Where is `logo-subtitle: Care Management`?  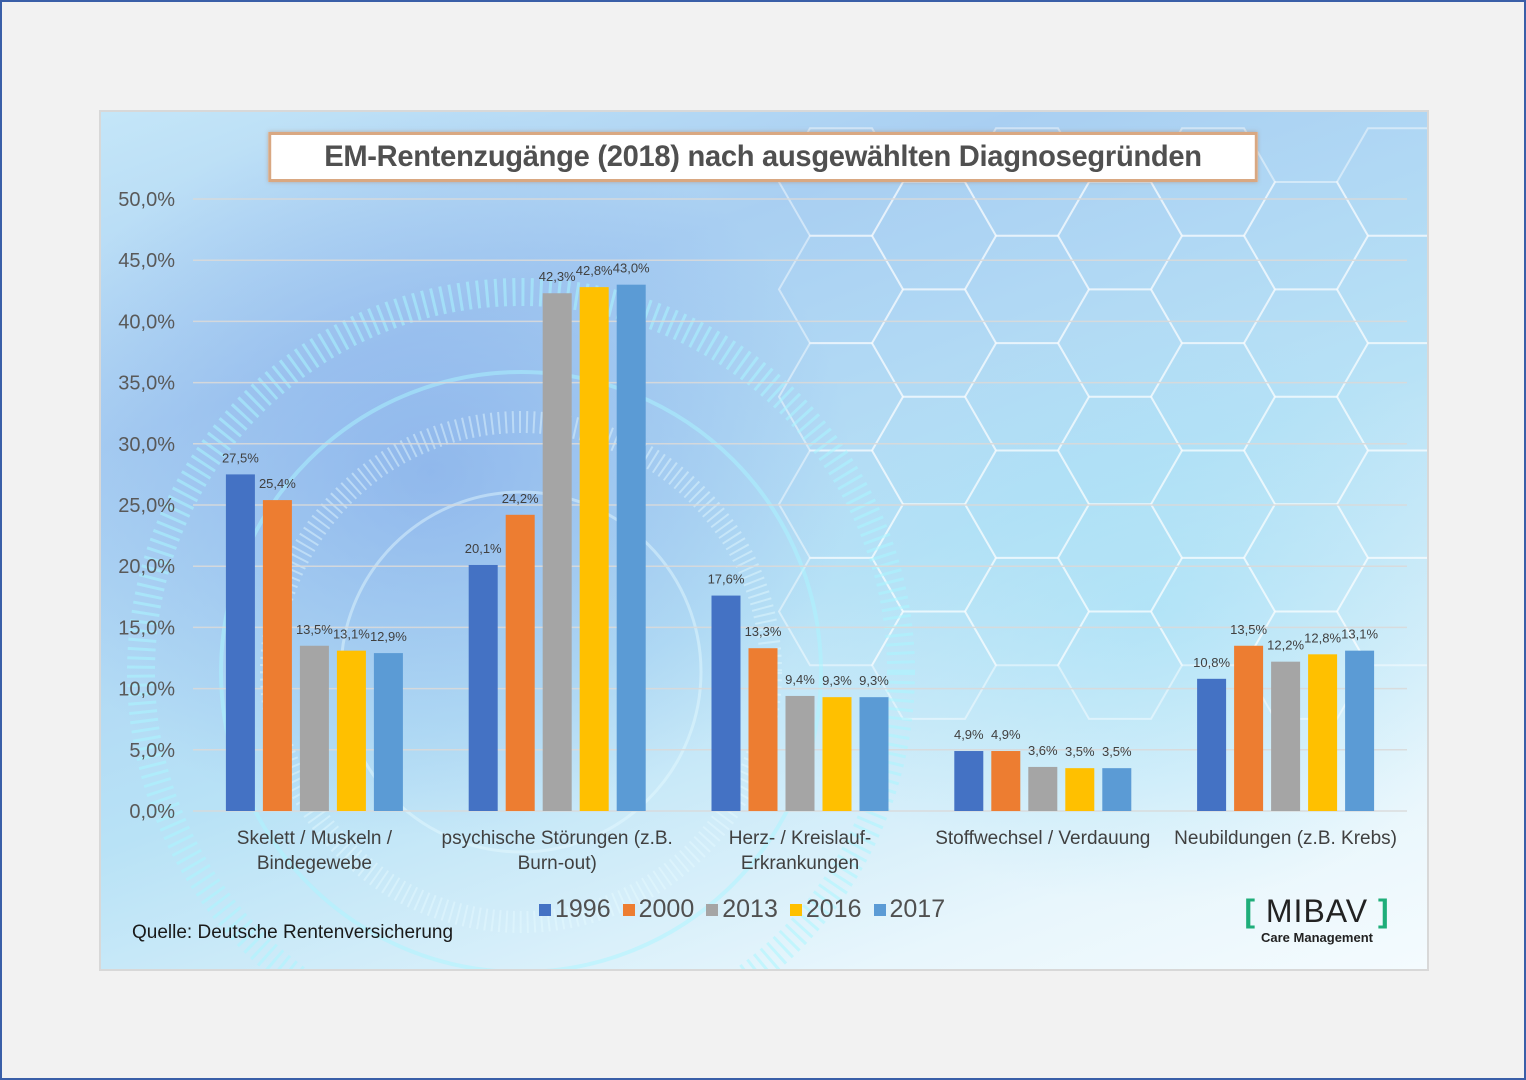 logo-subtitle: Care Management is located at coordinates (1317, 937).